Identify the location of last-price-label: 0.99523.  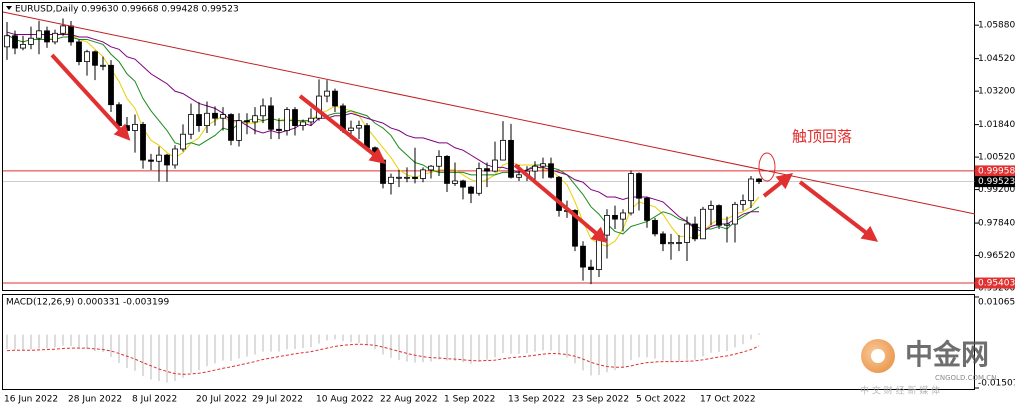
(996, 182).